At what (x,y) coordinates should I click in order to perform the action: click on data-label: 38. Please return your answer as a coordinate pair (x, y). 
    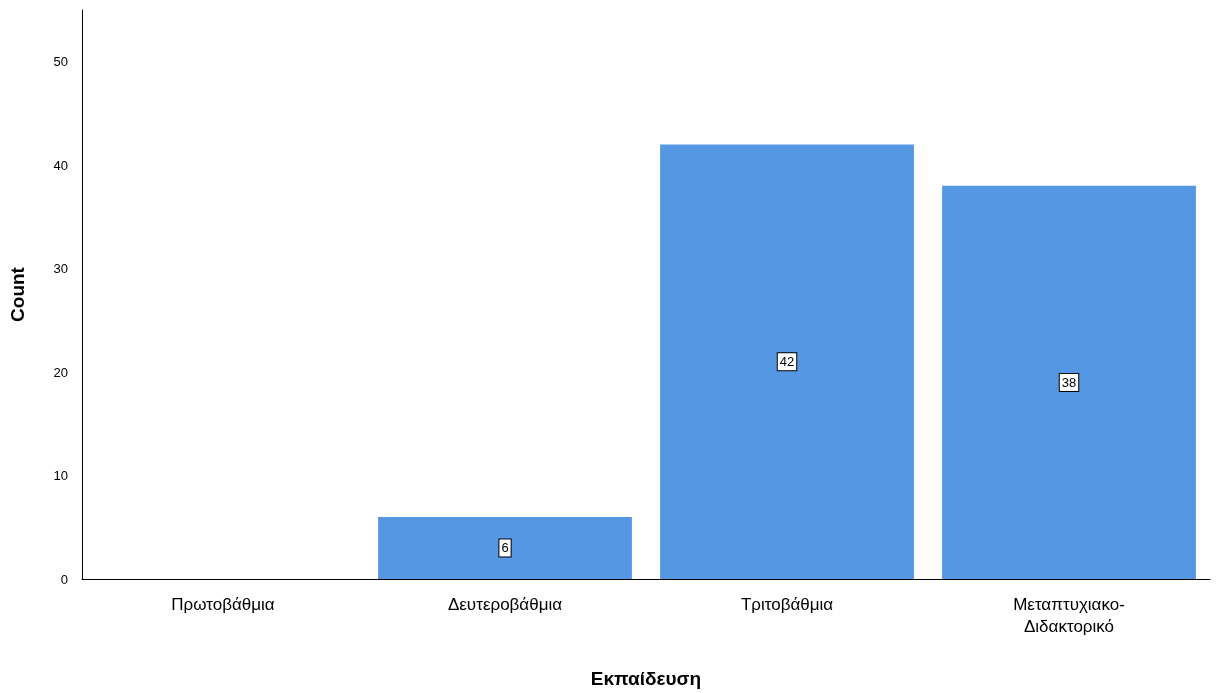
    Looking at the image, I should click on (1069, 382).